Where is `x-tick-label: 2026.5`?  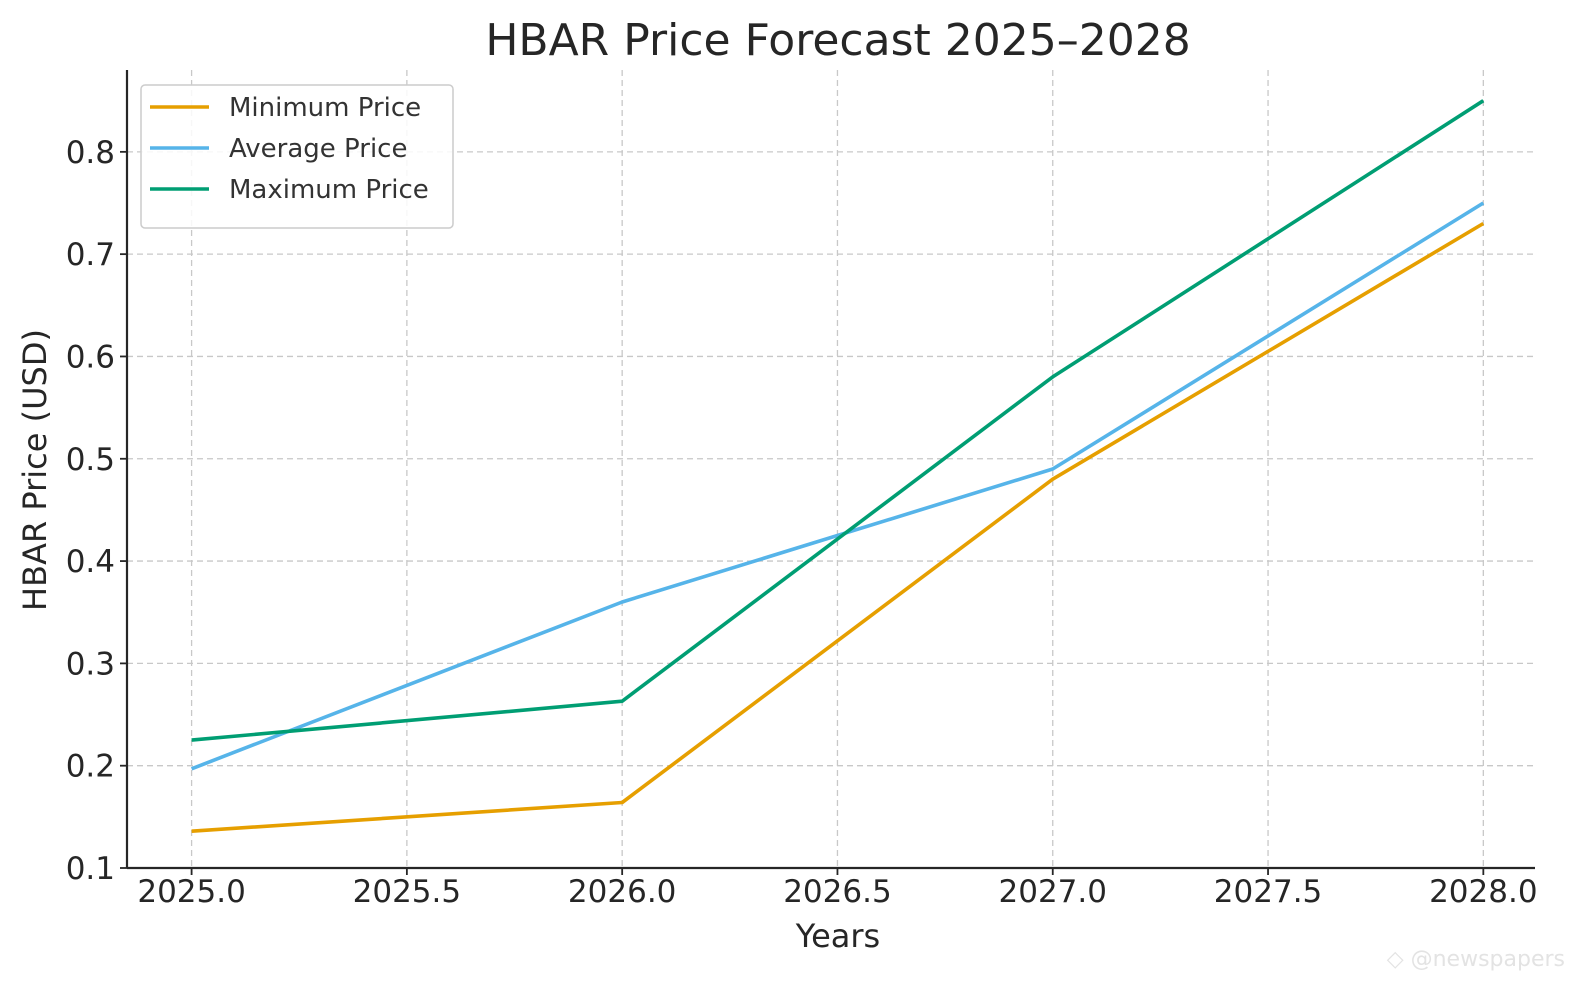 x-tick-label: 2026.5 is located at coordinates (837, 892).